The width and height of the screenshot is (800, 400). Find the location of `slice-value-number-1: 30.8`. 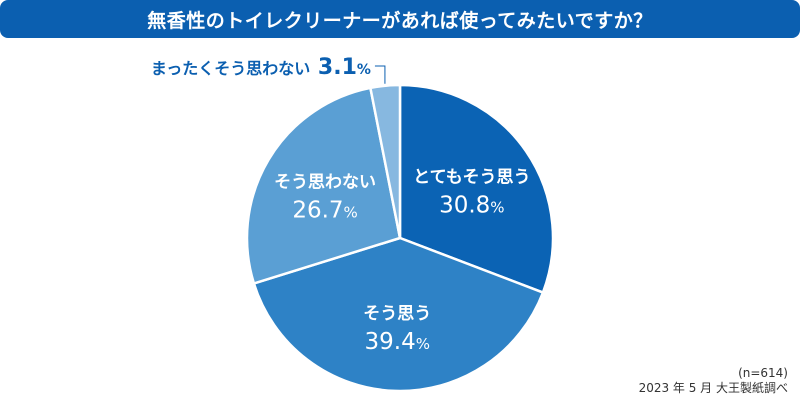

slice-value-number-1: 30.8 is located at coordinates (464, 206).